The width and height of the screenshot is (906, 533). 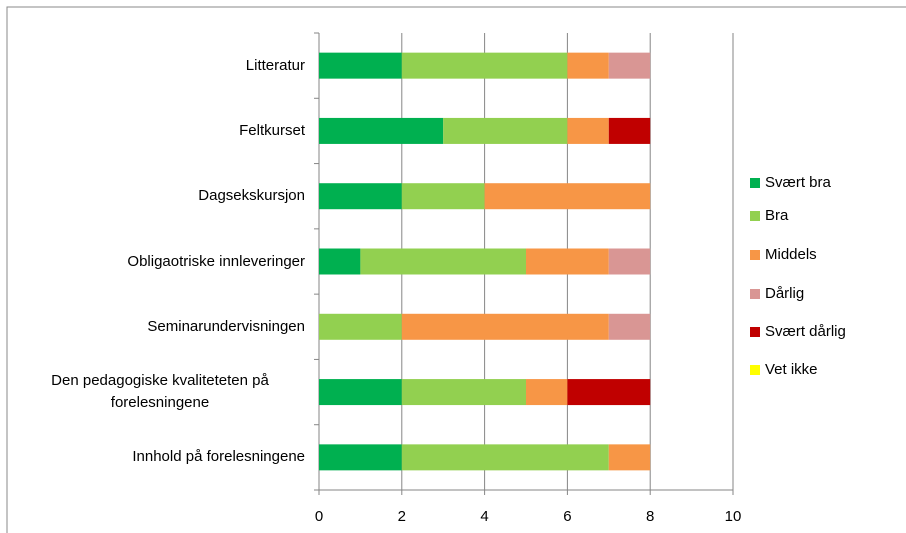 What do you see at coordinates (567, 516) in the screenshot?
I see `x-tick-label: 6` at bounding box center [567, 516].